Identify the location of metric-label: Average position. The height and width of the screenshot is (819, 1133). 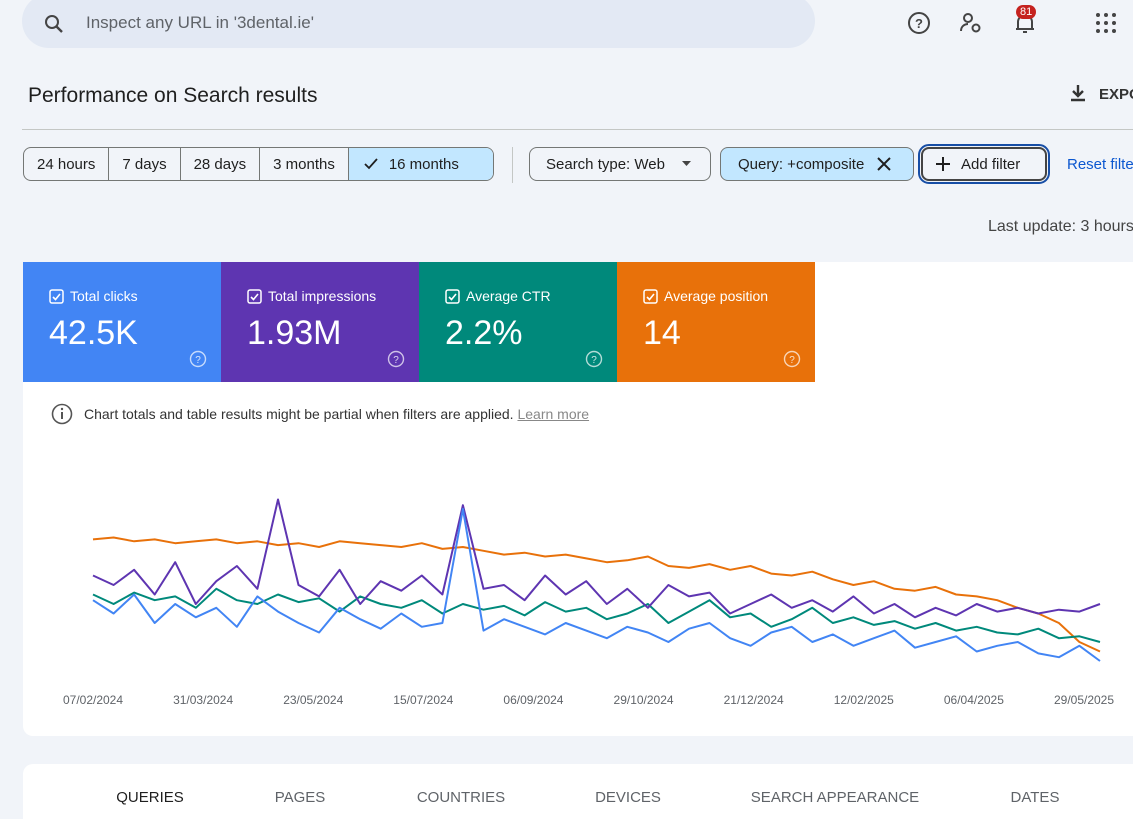
(705, 296).